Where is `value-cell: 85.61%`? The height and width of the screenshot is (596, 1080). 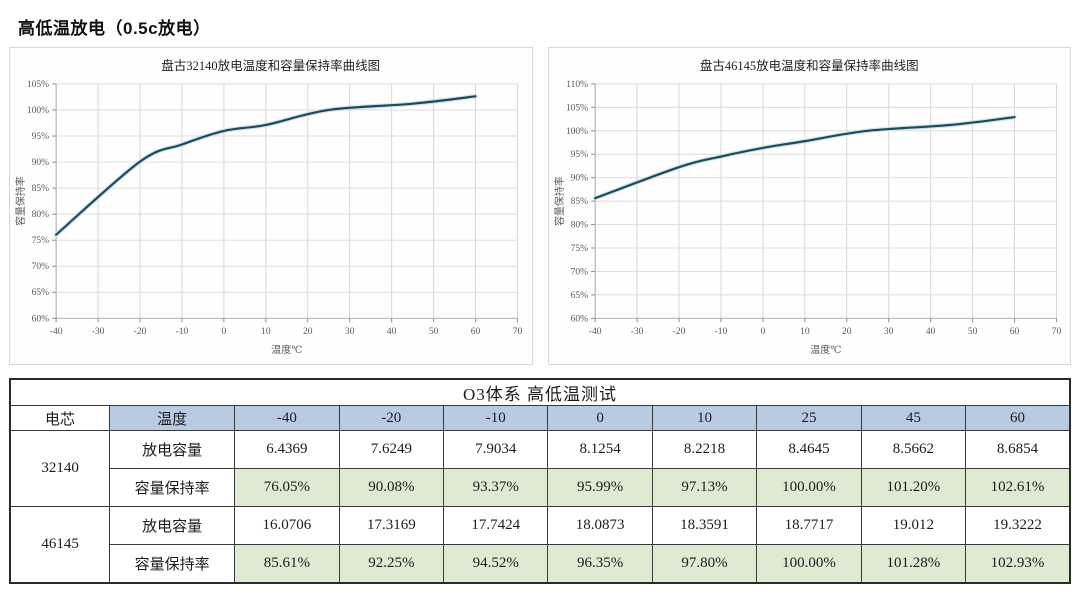 value-cell: 85.61% is located at coordinates (287, 564).